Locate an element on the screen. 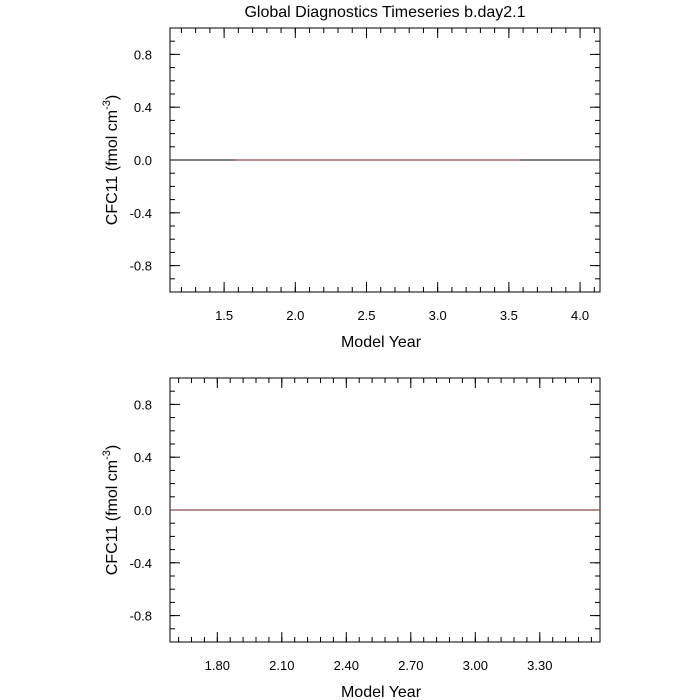 The height and width of the screenshot is (700, 700). chart-1-x-tick-label: 1.80 is located at coordinates (217, 665).